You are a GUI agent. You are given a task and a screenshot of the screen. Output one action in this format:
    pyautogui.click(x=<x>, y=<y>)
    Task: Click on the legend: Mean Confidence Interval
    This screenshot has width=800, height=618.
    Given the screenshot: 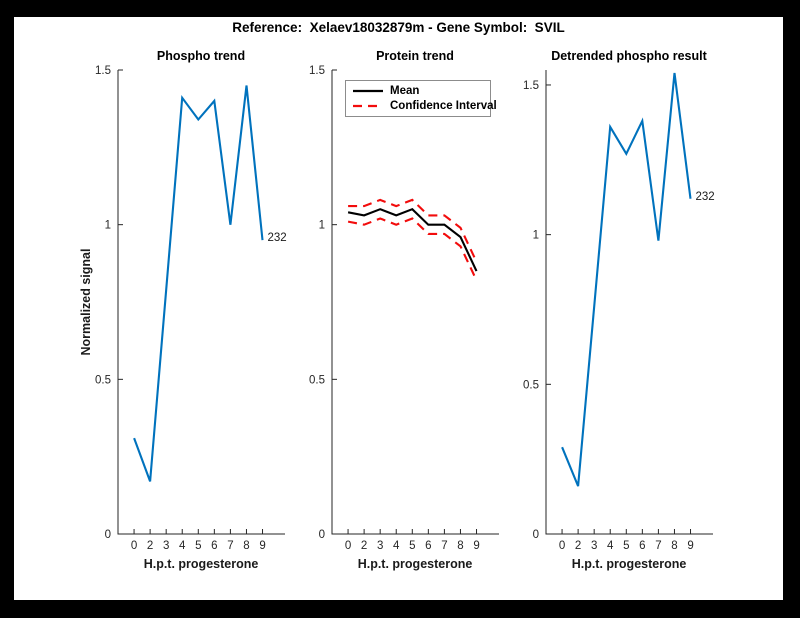 What is the action you would take?
    pyautogui.click(x=421, y=98)
    